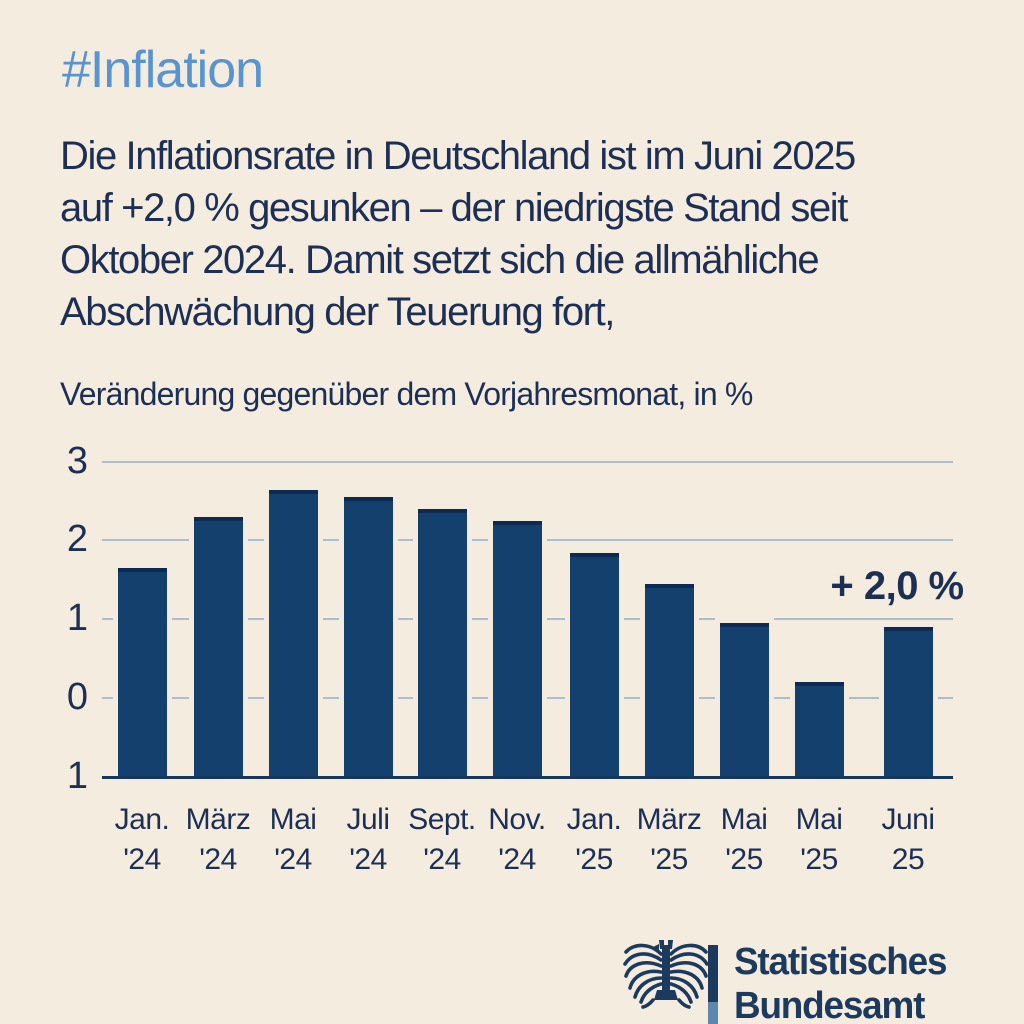  What do you see at coordinates (442, 819) in the screenshot?
I see `x-tick-line: Sept.` at bounding box center [442, 819].